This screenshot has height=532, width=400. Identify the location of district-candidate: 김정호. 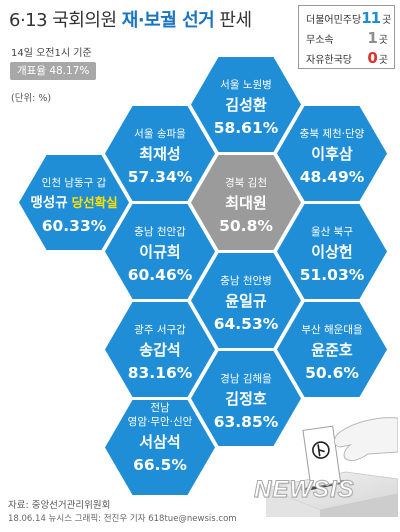
(246, 398).